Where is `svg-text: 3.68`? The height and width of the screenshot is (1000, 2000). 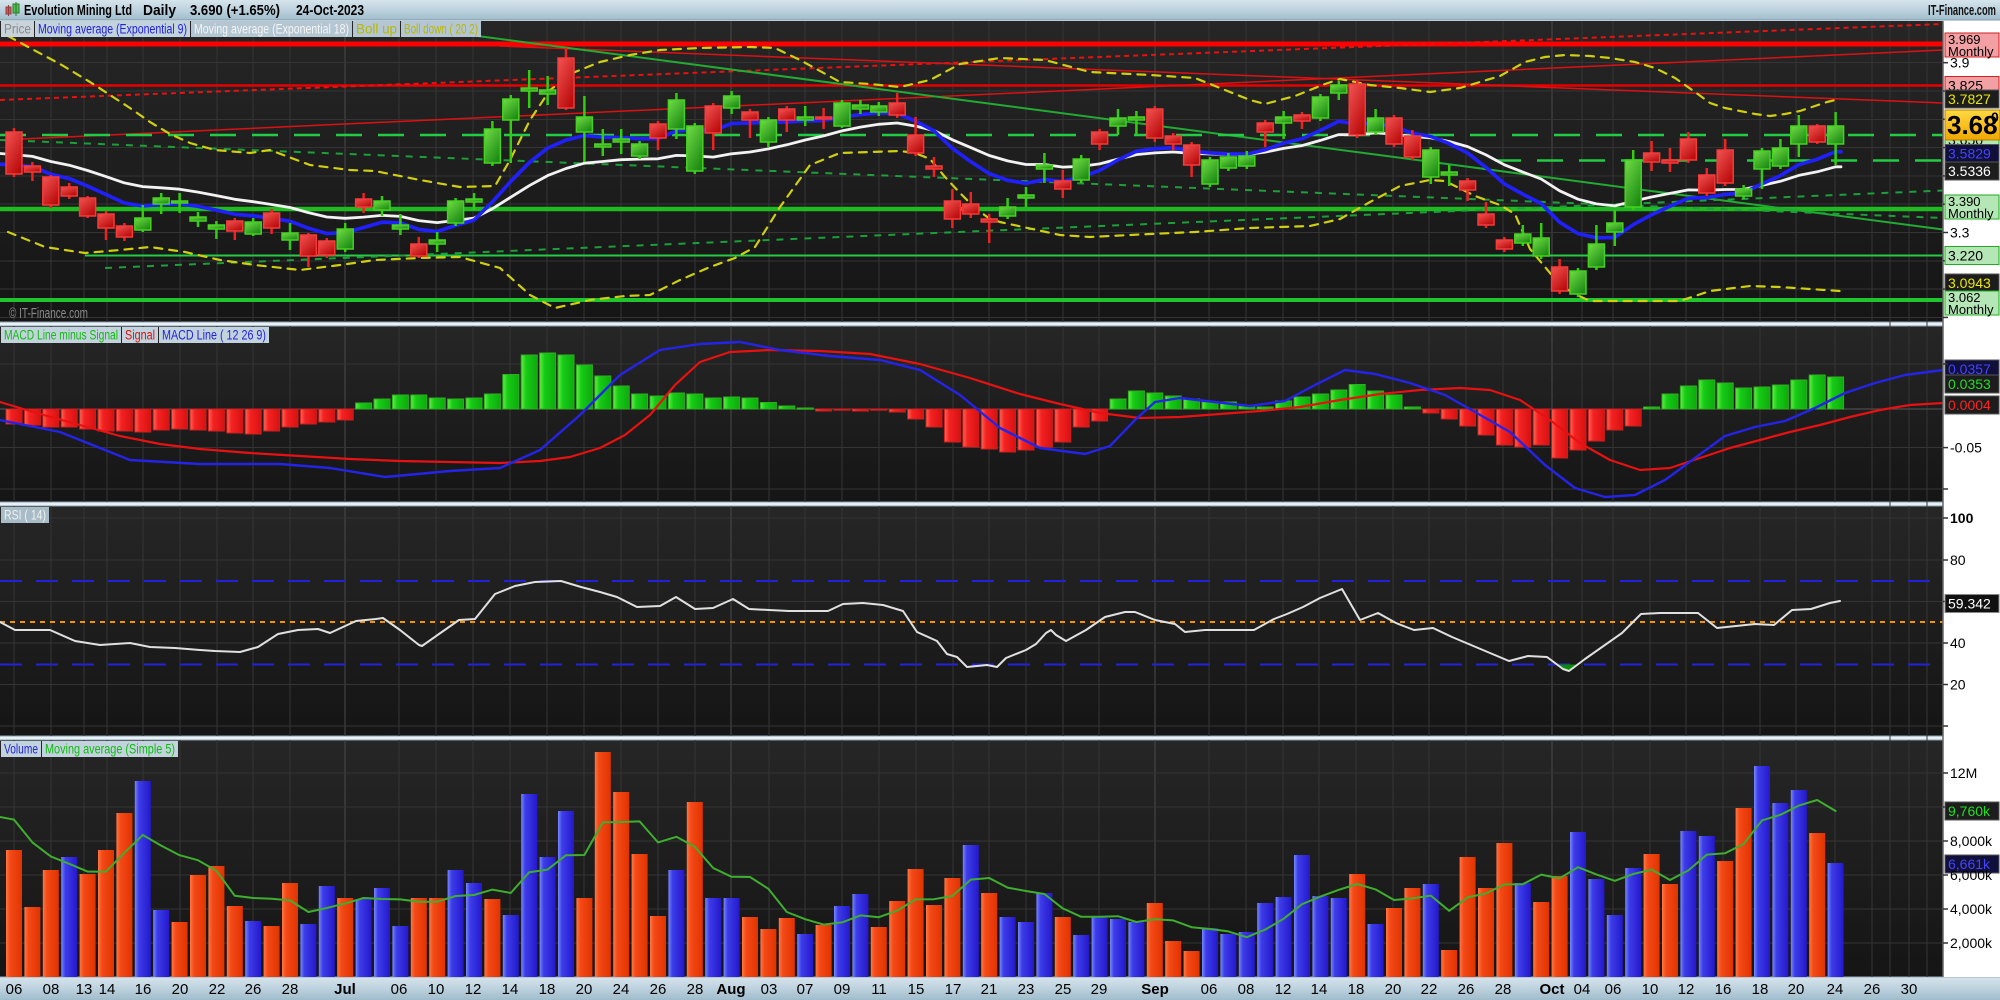 svg-text: 3.68 is located at coordinates (1972, 125).